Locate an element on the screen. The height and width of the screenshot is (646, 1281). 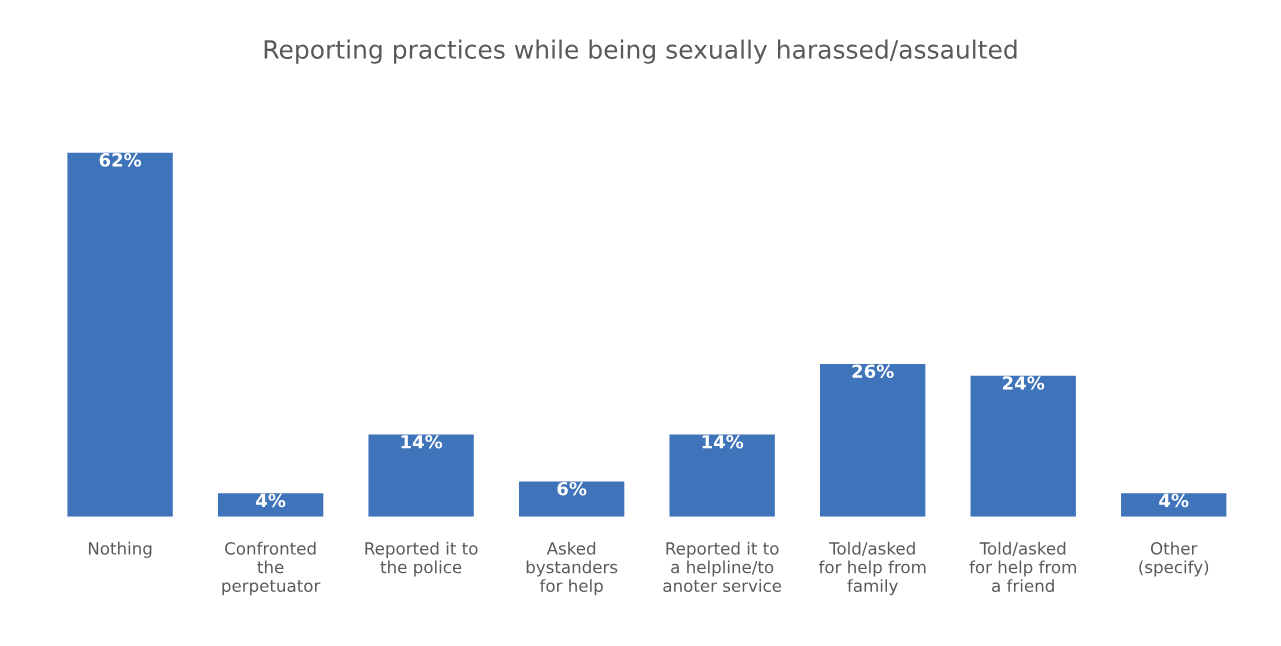
x-tick-label: Other (specify) is located at coordinates (1174, 559).